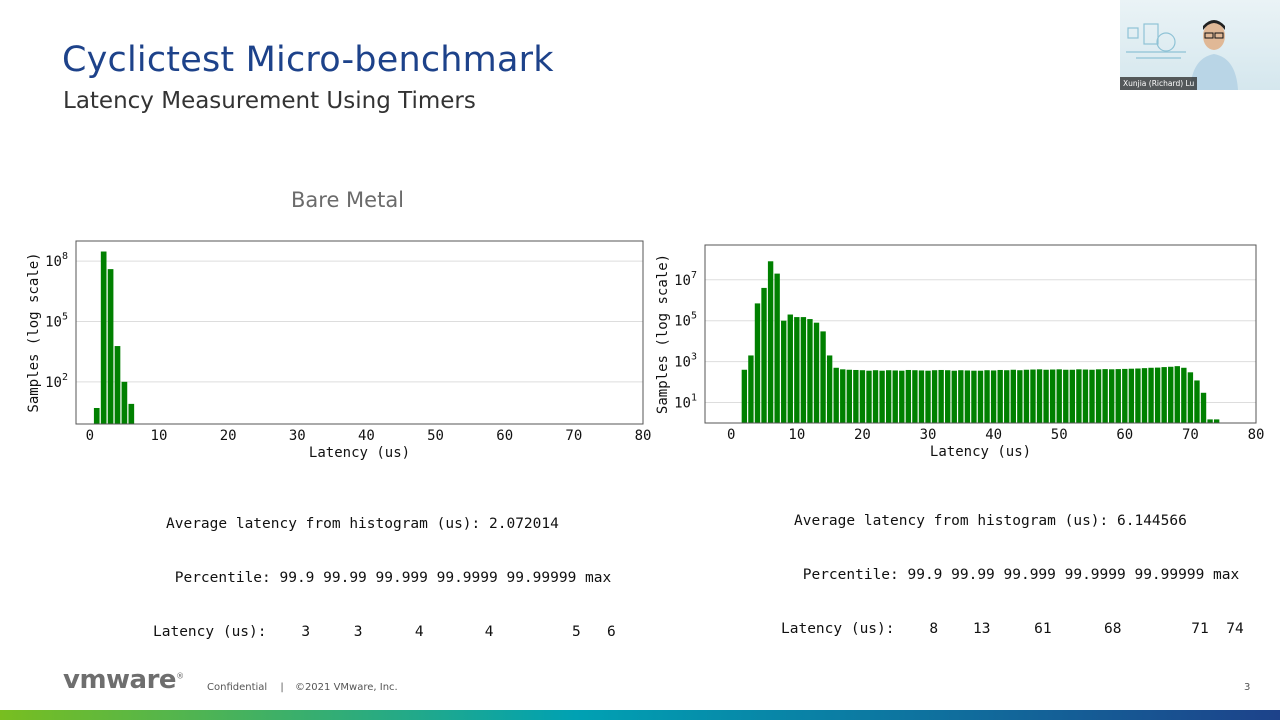 Image resolution: width=1280 pixels, height=720 pixels. What do you see at coordinates (862, 435) in the screenshot?
I see `right-chart-xtick-label: 20` at bounding box center [862, 435].